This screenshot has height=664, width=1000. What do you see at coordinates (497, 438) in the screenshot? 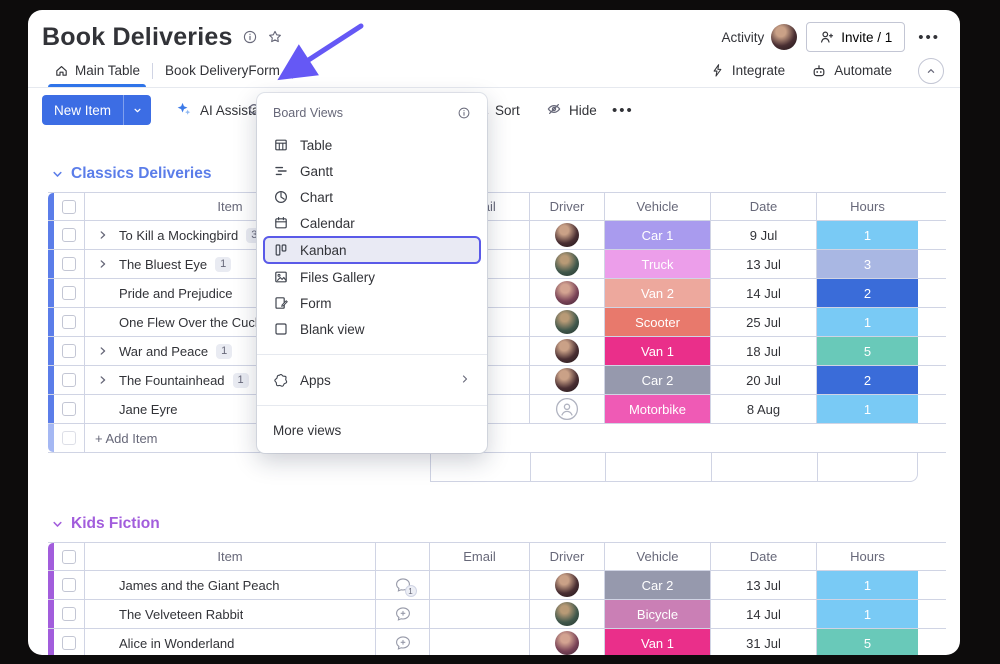
I see `add-item-row: + Add Item` at bounding box center [497, 438].